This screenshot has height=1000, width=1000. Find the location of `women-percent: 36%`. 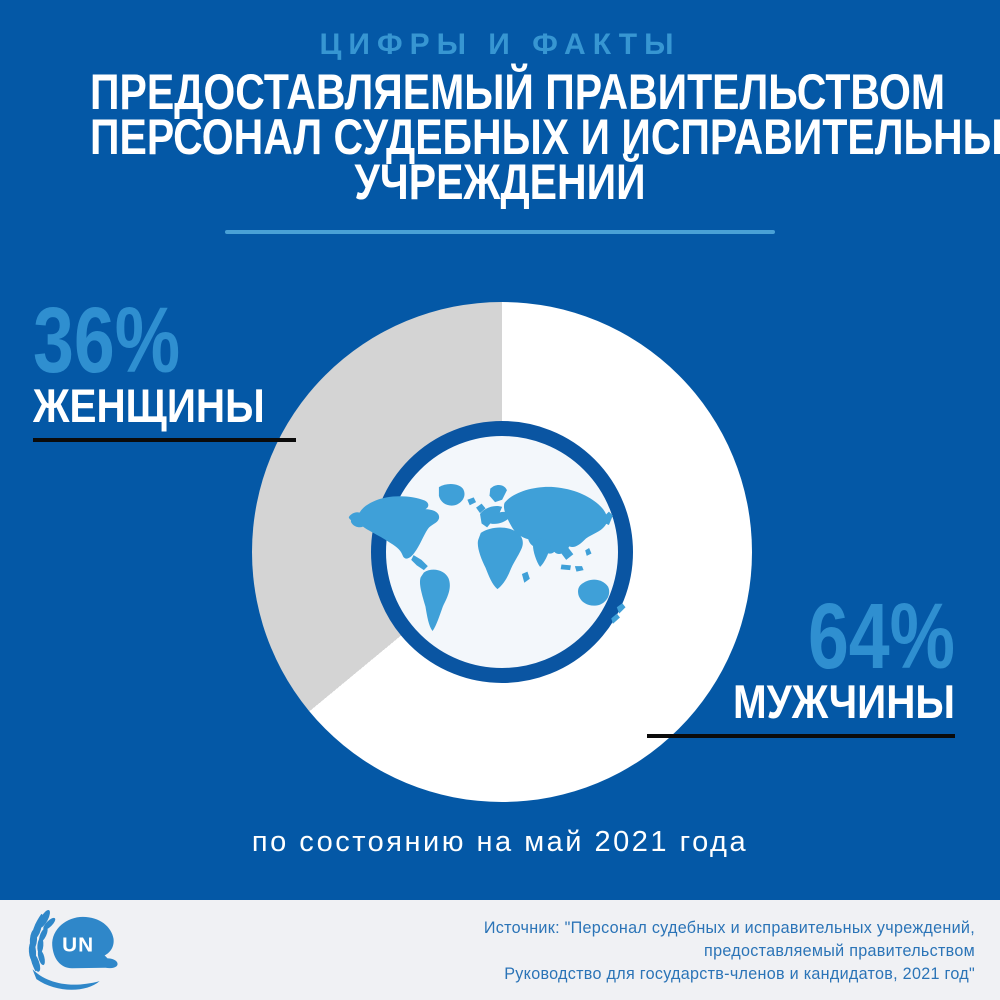

women-percent: 36% is located at coordinates (107, 340).